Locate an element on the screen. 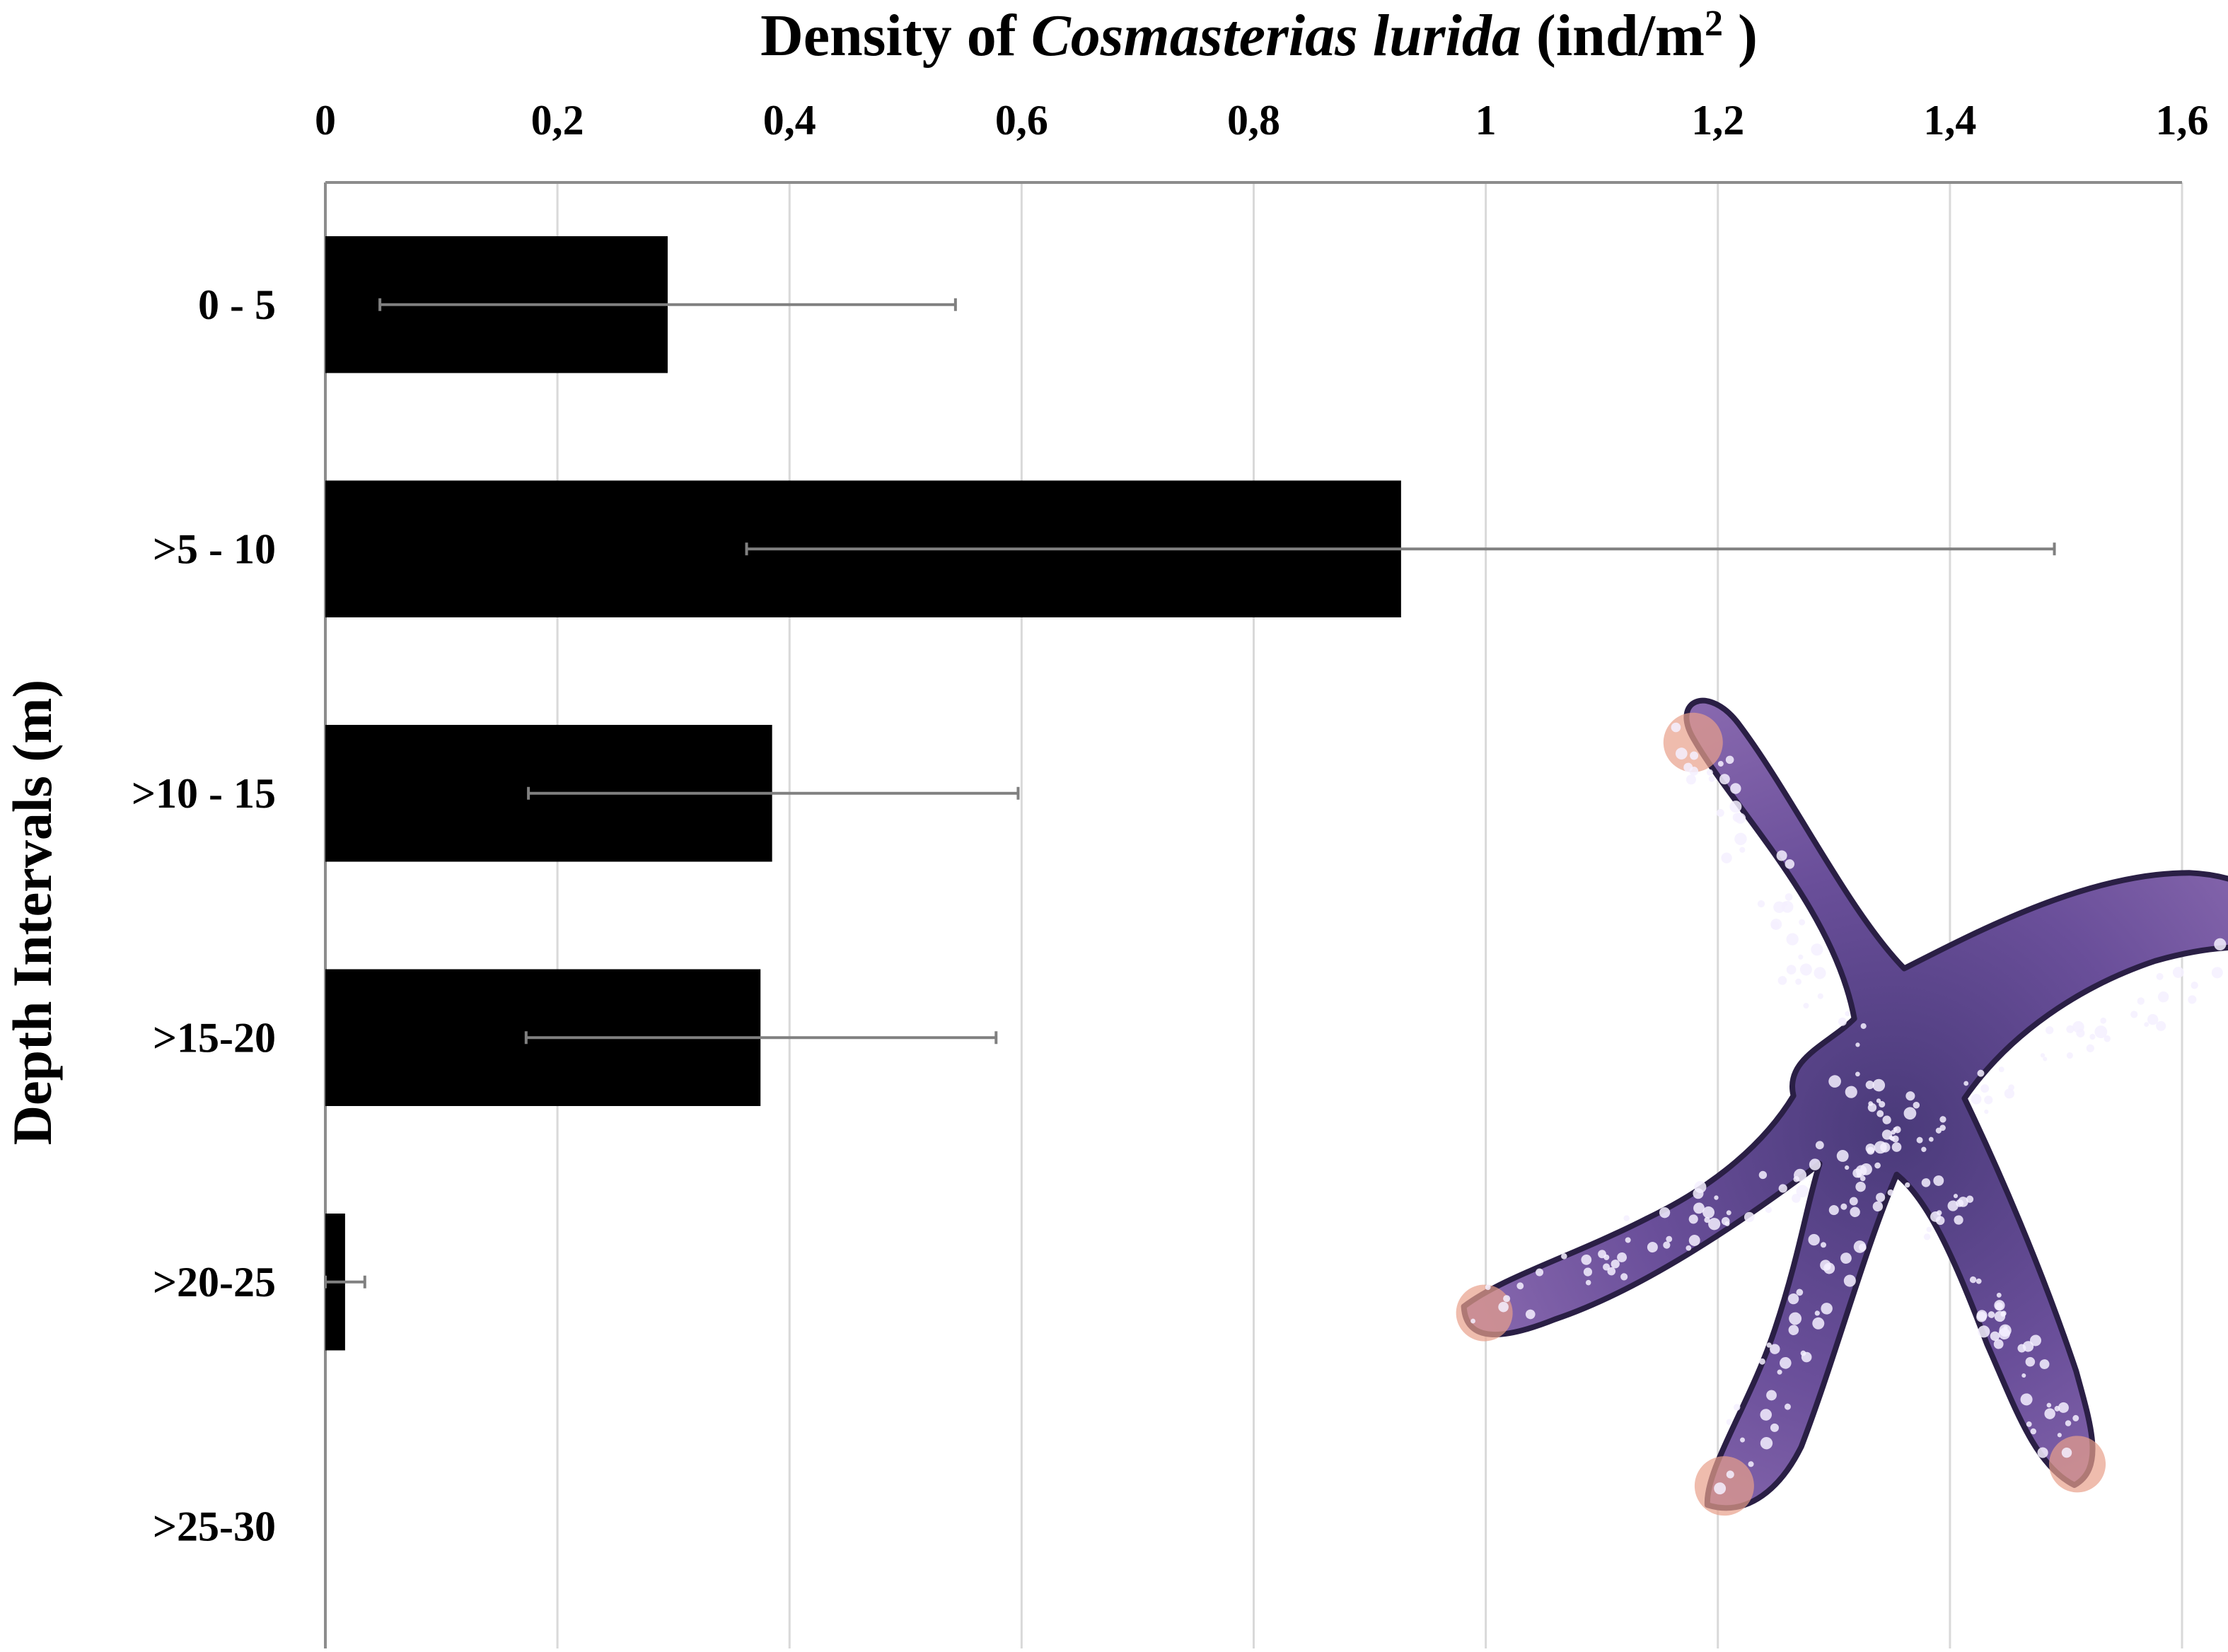 This screenshot has height=1652, width=2228. x-tick-labels: 0 0,2 0,4 0,6 0,8 1 1,2 1,4 1,6 is located at coordinates (1262, 121).